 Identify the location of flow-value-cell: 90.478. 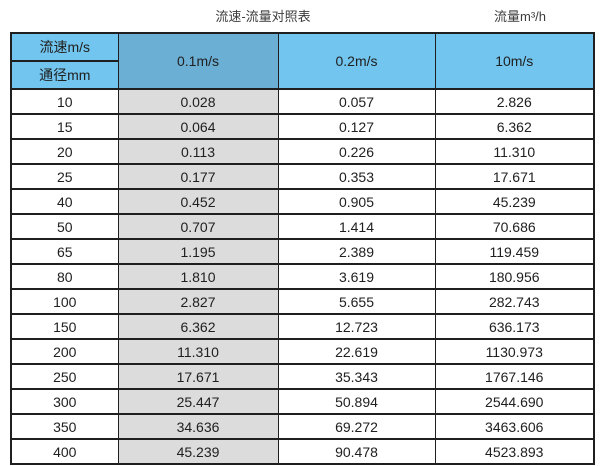
(356, 451).